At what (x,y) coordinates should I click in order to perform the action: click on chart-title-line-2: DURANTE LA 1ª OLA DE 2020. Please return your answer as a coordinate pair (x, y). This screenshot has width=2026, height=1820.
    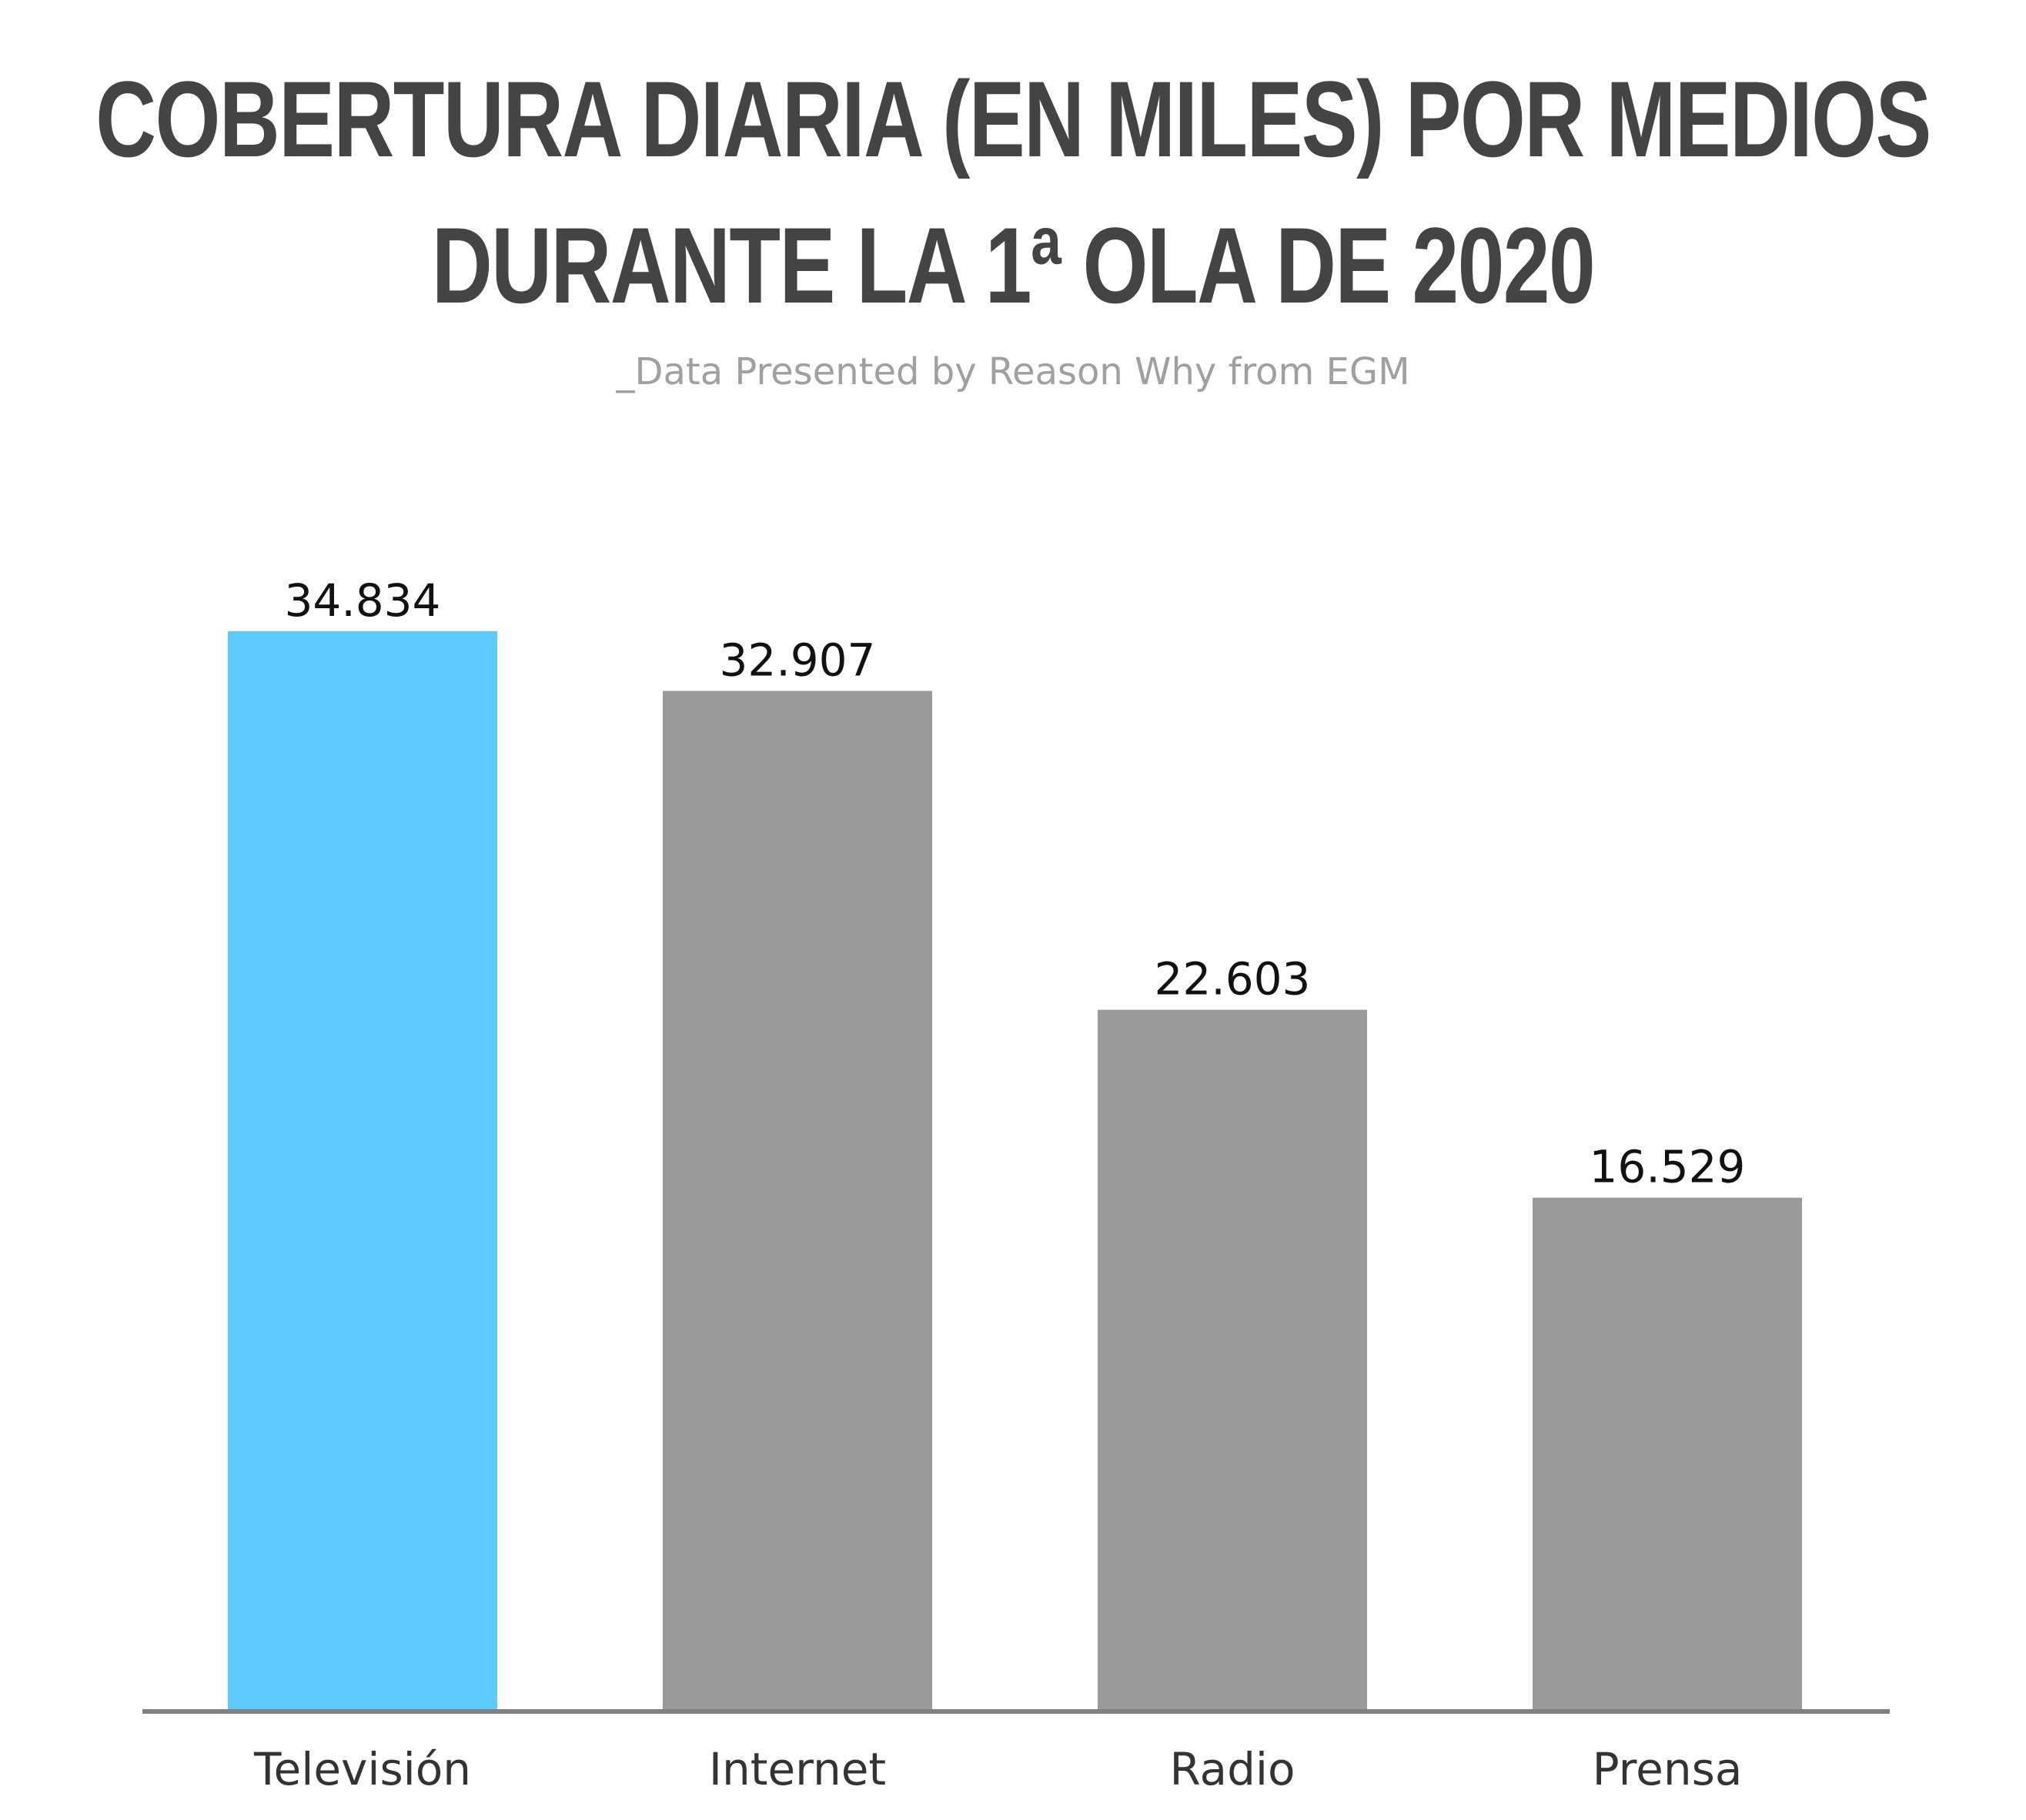
    Looking at the image, I should click on (1014, 265).